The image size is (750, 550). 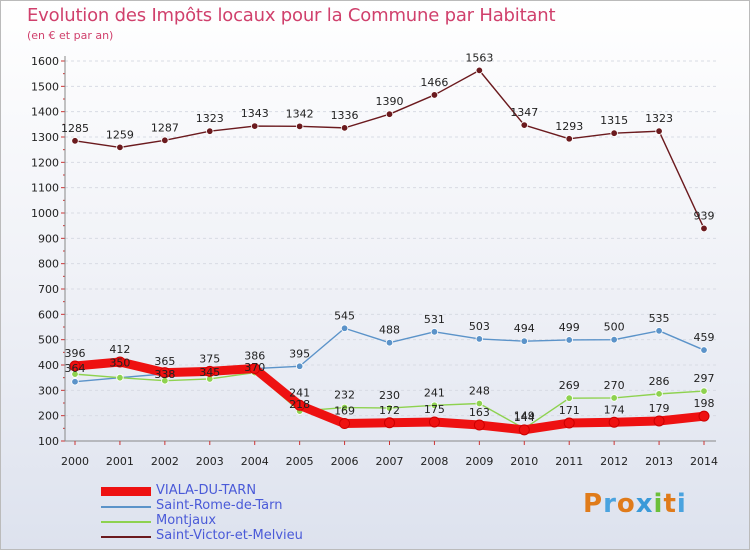 What do you see at coordinates (254, 356) in the screenshot?
I see `data-label: 386` at bounding box center [254, 356].